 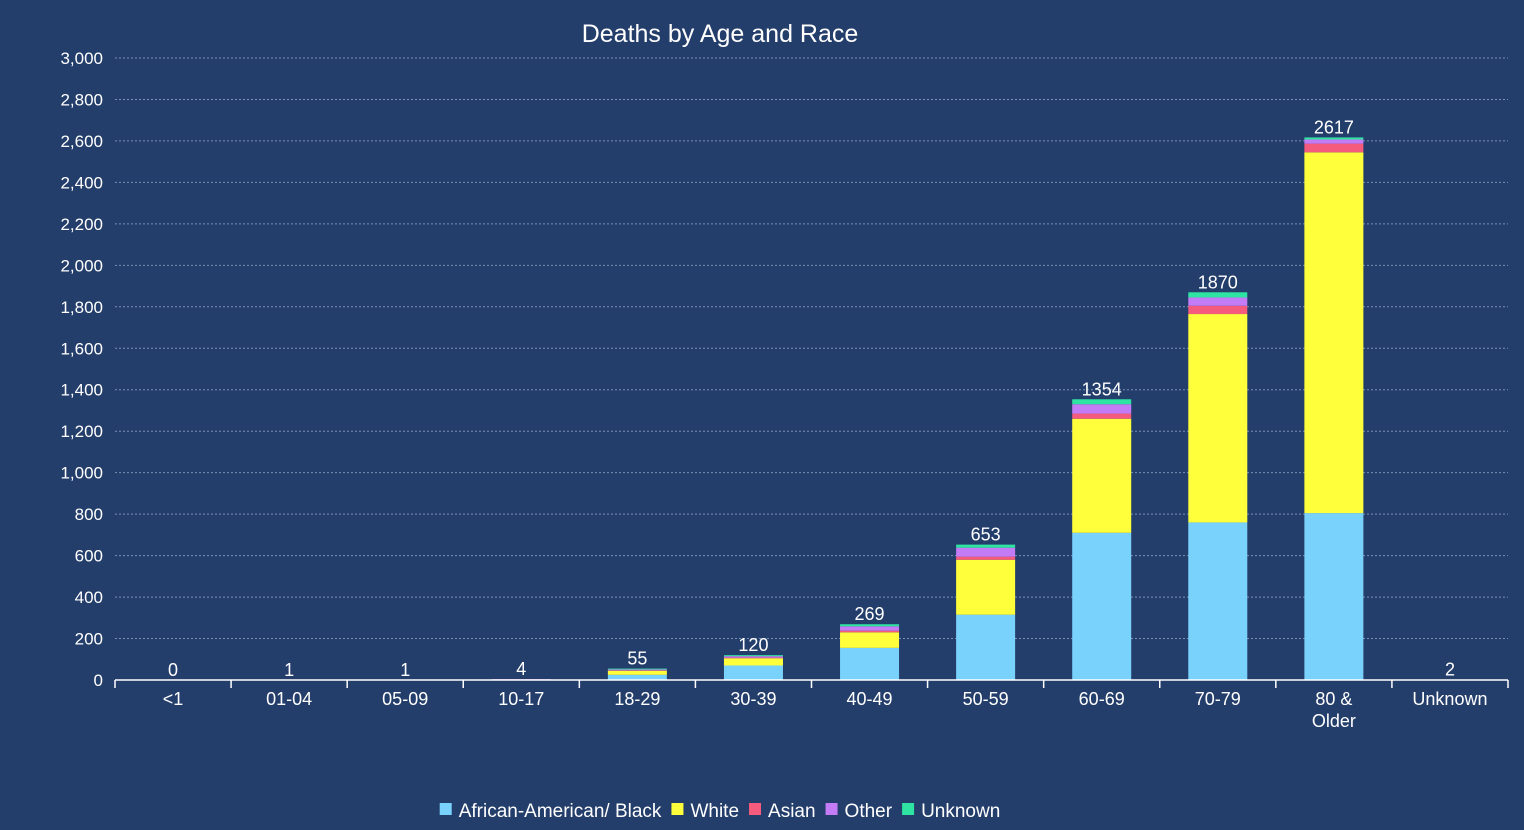 I want to click on y-tick-label: 0, so click(x=98, y=680).